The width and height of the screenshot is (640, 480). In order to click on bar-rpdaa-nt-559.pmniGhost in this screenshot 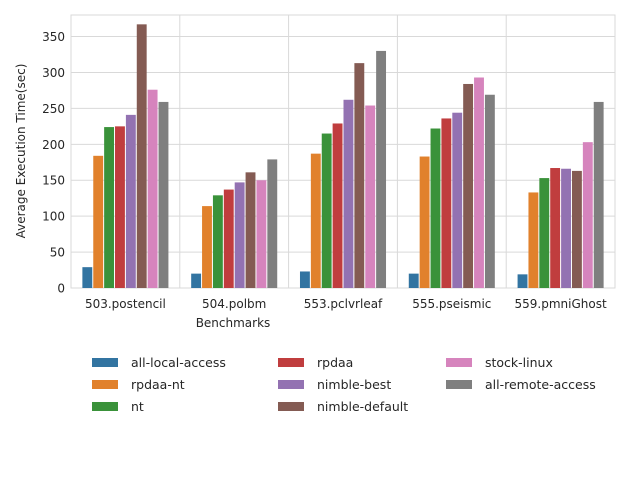, I will do `click(533, 240)`.